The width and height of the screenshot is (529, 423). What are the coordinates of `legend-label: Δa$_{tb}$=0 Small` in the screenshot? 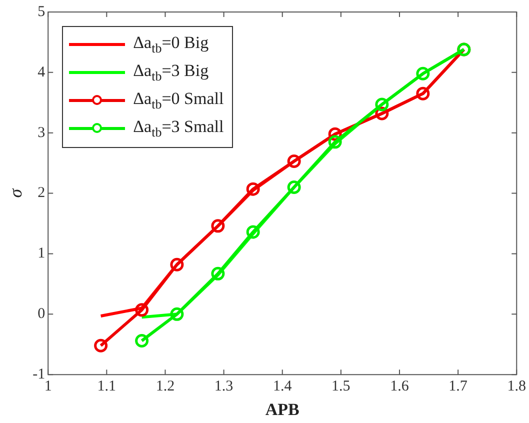 It's located at (178, 101).